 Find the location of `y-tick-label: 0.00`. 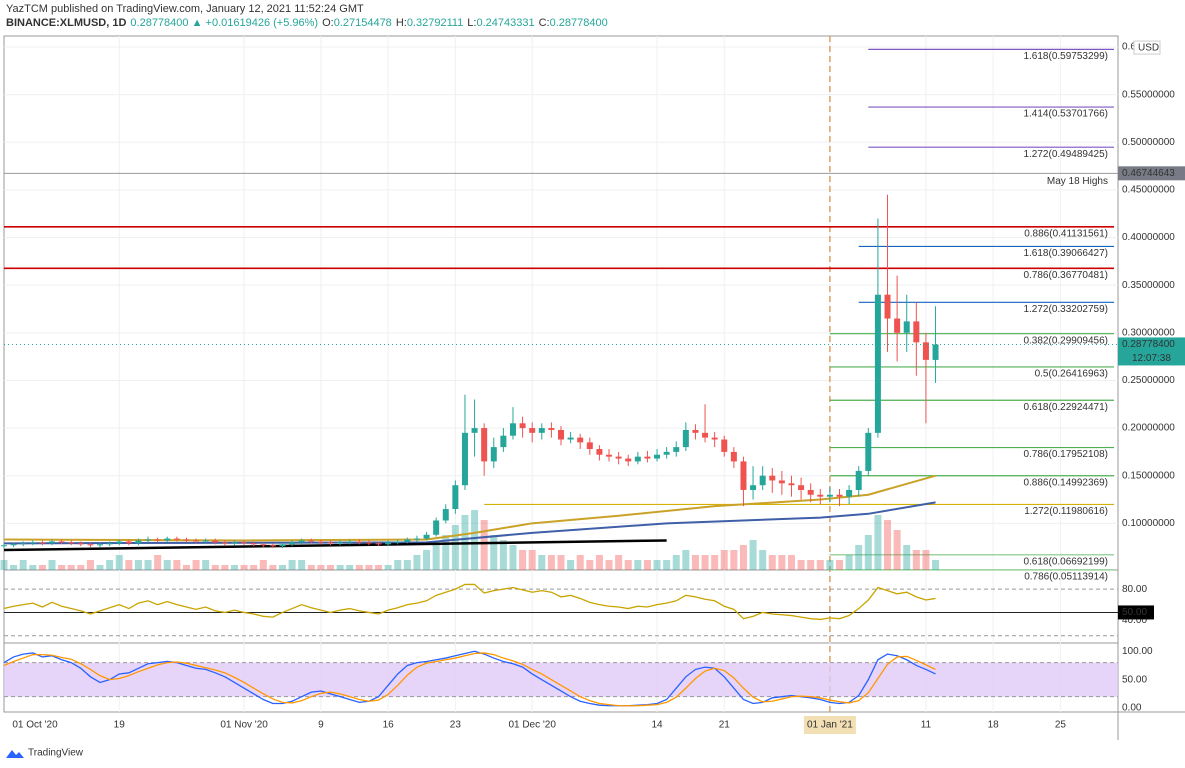

y-tick-label: 0.00 is located at coordinates (1132, 708).